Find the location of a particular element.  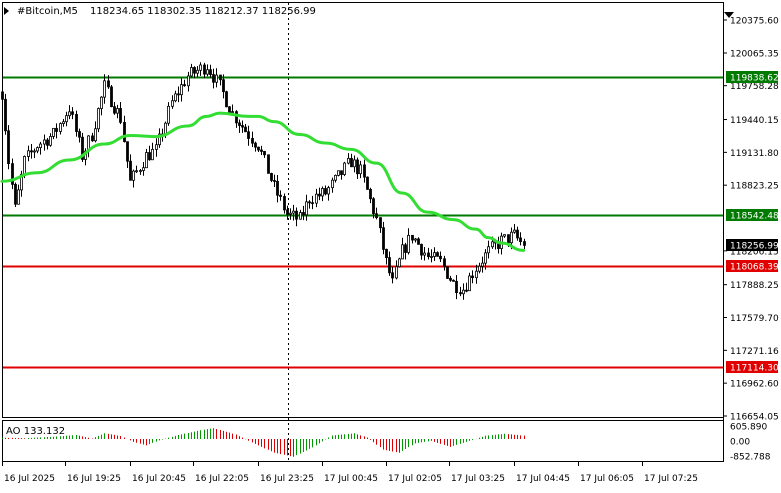

time-tick-label: 16 Jul 2025 is located at coordinates (29, 479).